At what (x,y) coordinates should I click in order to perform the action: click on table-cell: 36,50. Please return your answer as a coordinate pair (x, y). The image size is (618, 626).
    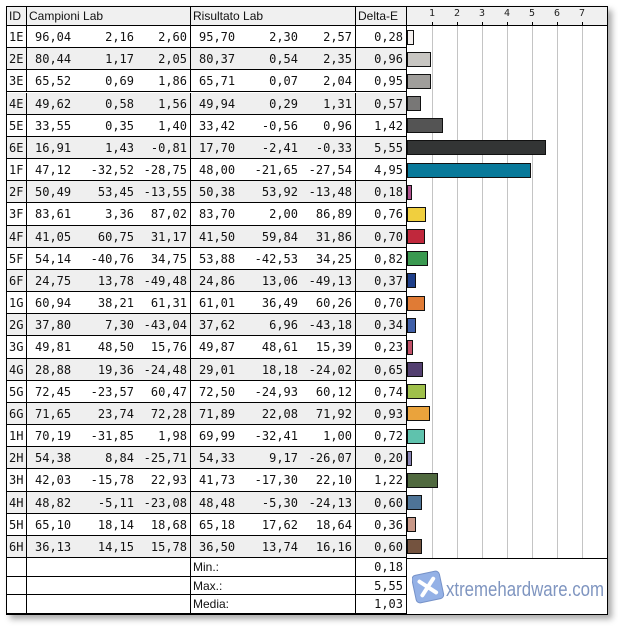
    Looking at the image, I should click on (221, 547).